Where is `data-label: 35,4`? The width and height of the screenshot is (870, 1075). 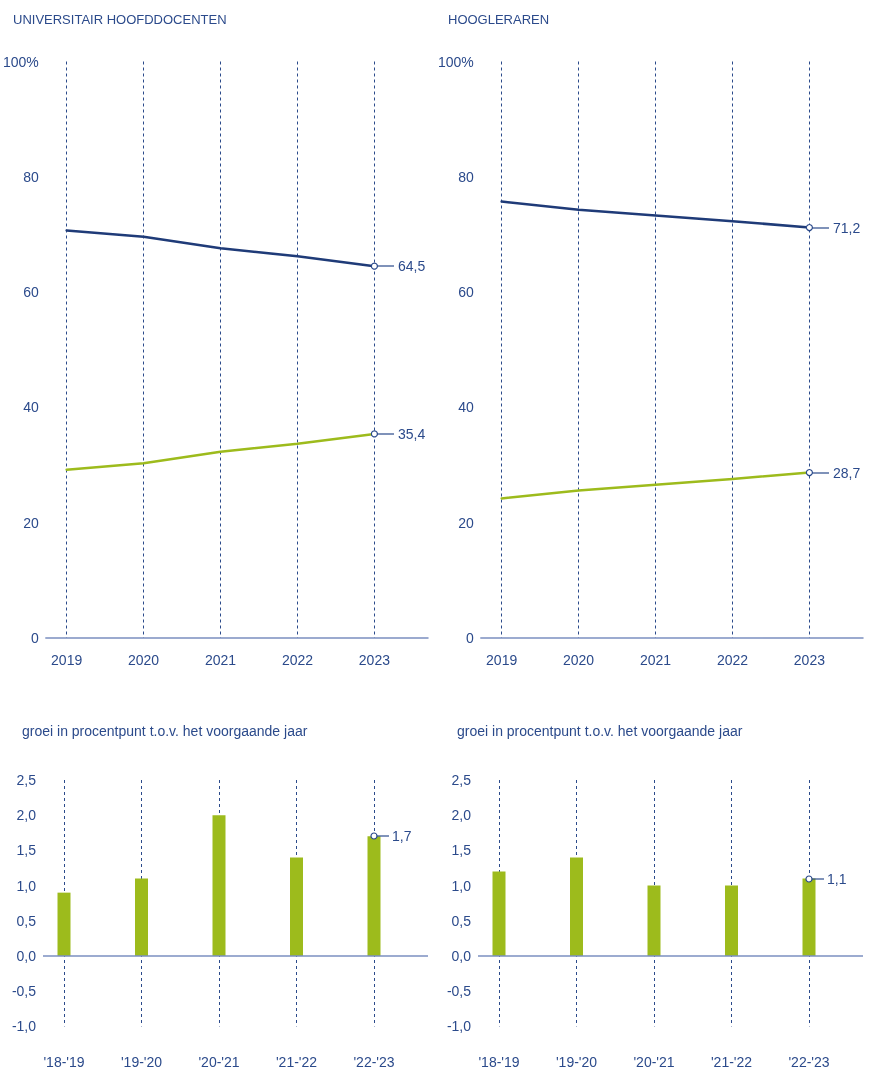 data-label: 35,4 is located at coordinates (411, 433).